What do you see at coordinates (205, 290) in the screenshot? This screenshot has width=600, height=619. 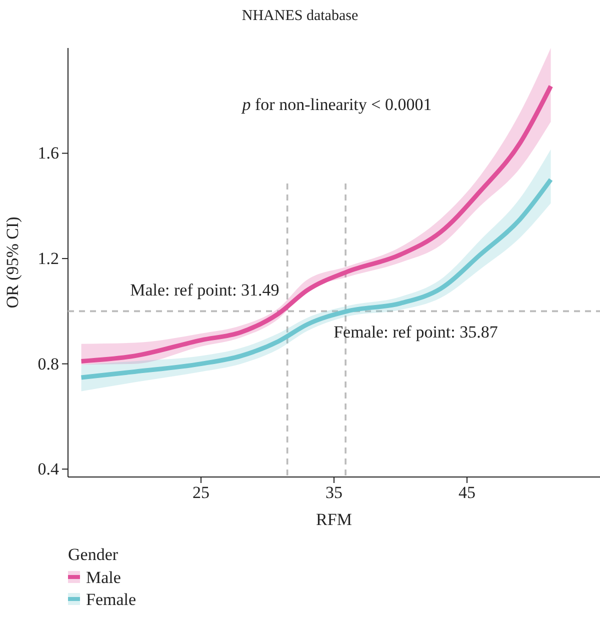 I see `ref-line-label: Male: ref point: 31.49` at bounding box center [205, 290].